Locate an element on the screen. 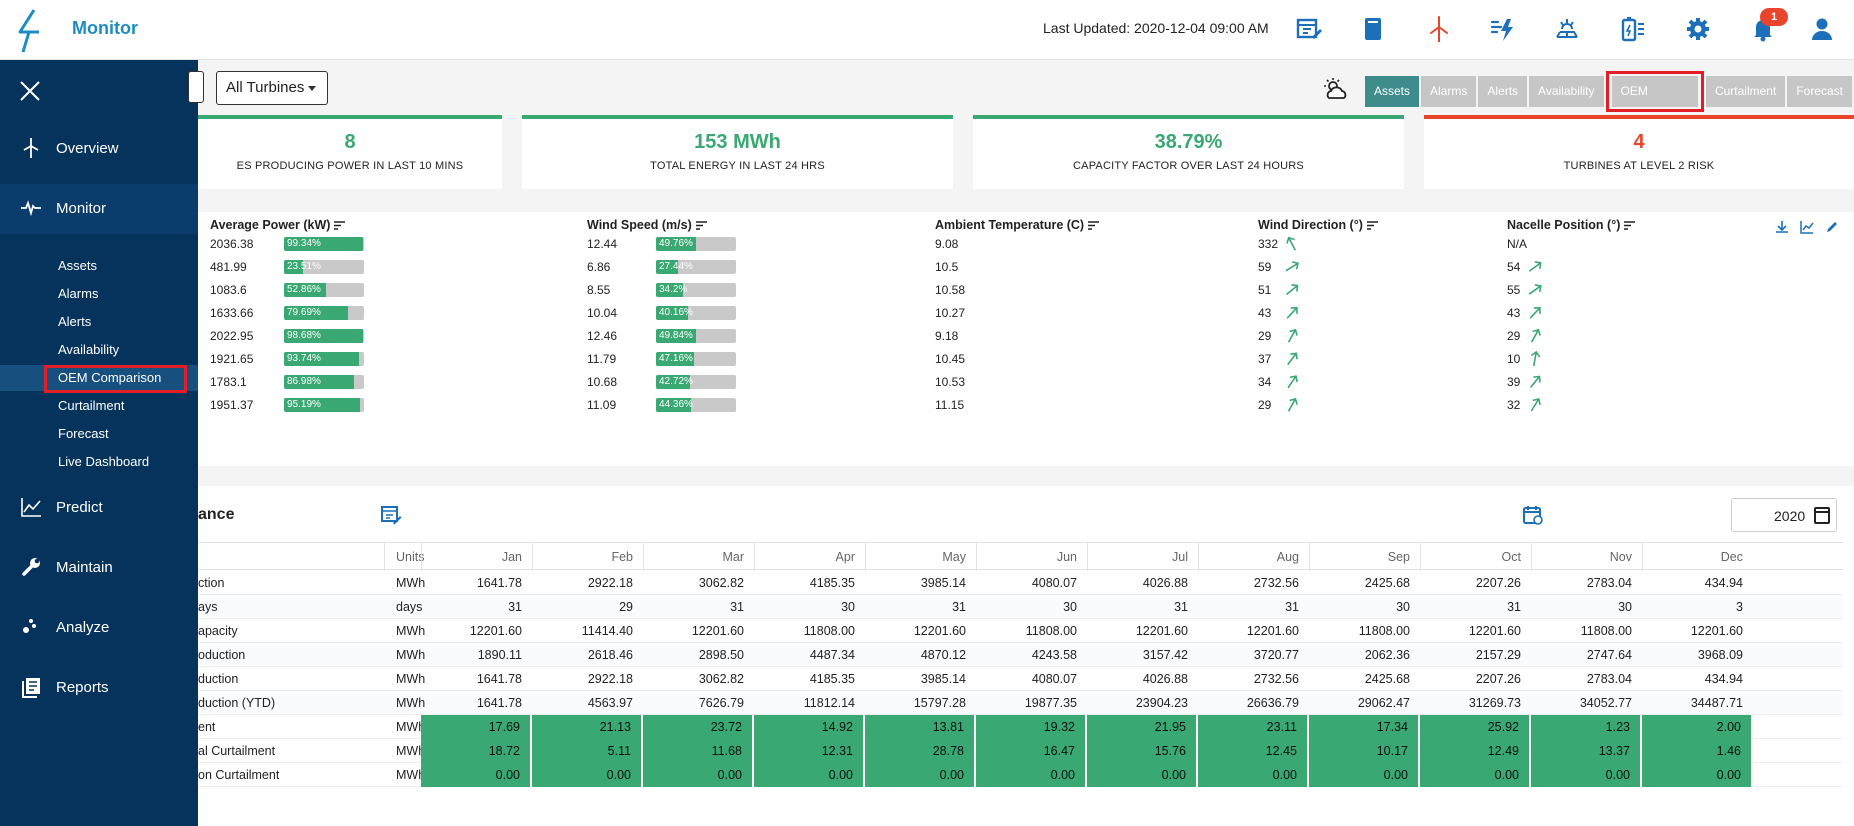 The height and width of the screenshot is (826, 1854). sidebar-subitem-assets: Assets is located at coordinates (99, 266).